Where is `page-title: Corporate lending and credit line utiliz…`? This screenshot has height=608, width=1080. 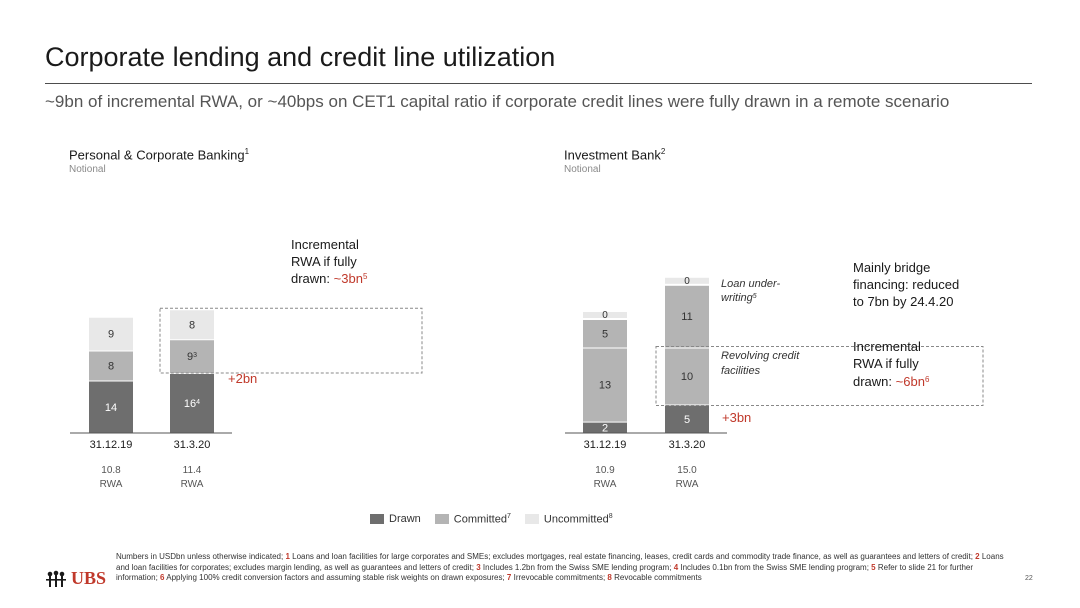 page-title: Corporate lending and credit line utiliz… is located at coordinates (300, 57).